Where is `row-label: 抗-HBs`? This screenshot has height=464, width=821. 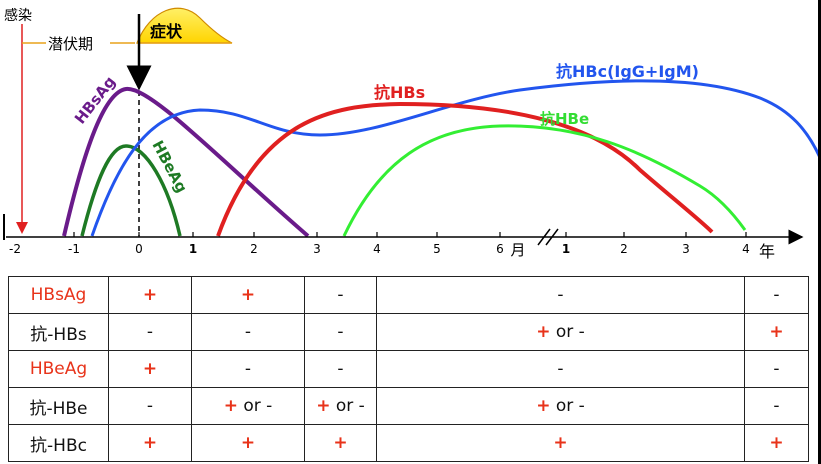 row-label: 抗-HBs is located at coordinates (58, 332).